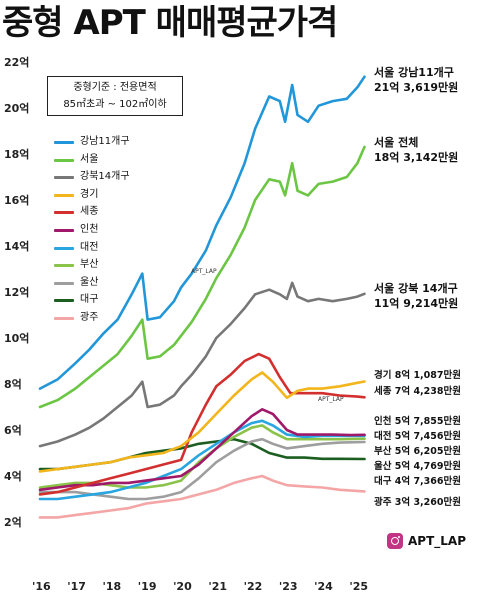 This screenshot has width=481, height=593. I want to click on annotation-gwangju: 광주 3억 3,260만원, so click(417, 502).